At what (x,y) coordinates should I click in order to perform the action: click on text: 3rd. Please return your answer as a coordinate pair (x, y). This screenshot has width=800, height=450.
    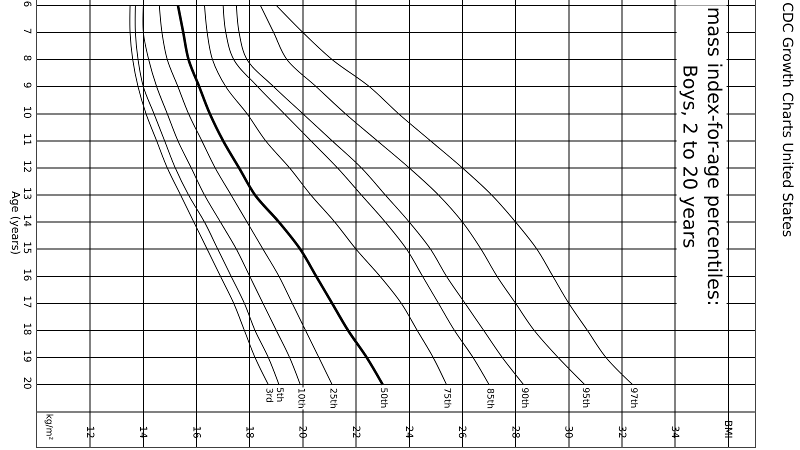
    Looking at the image, I should click on (269, 395).